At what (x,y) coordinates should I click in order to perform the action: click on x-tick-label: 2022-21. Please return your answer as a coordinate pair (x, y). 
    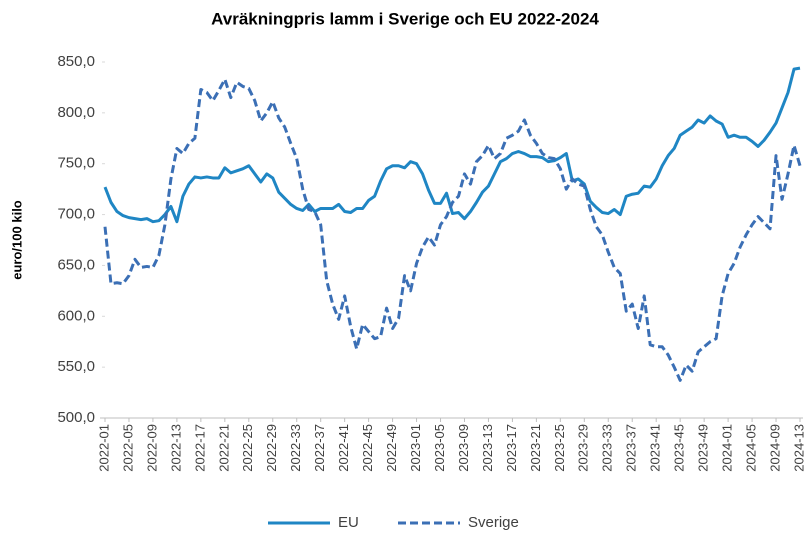
    Looking at the image, I should click on (223, 448).